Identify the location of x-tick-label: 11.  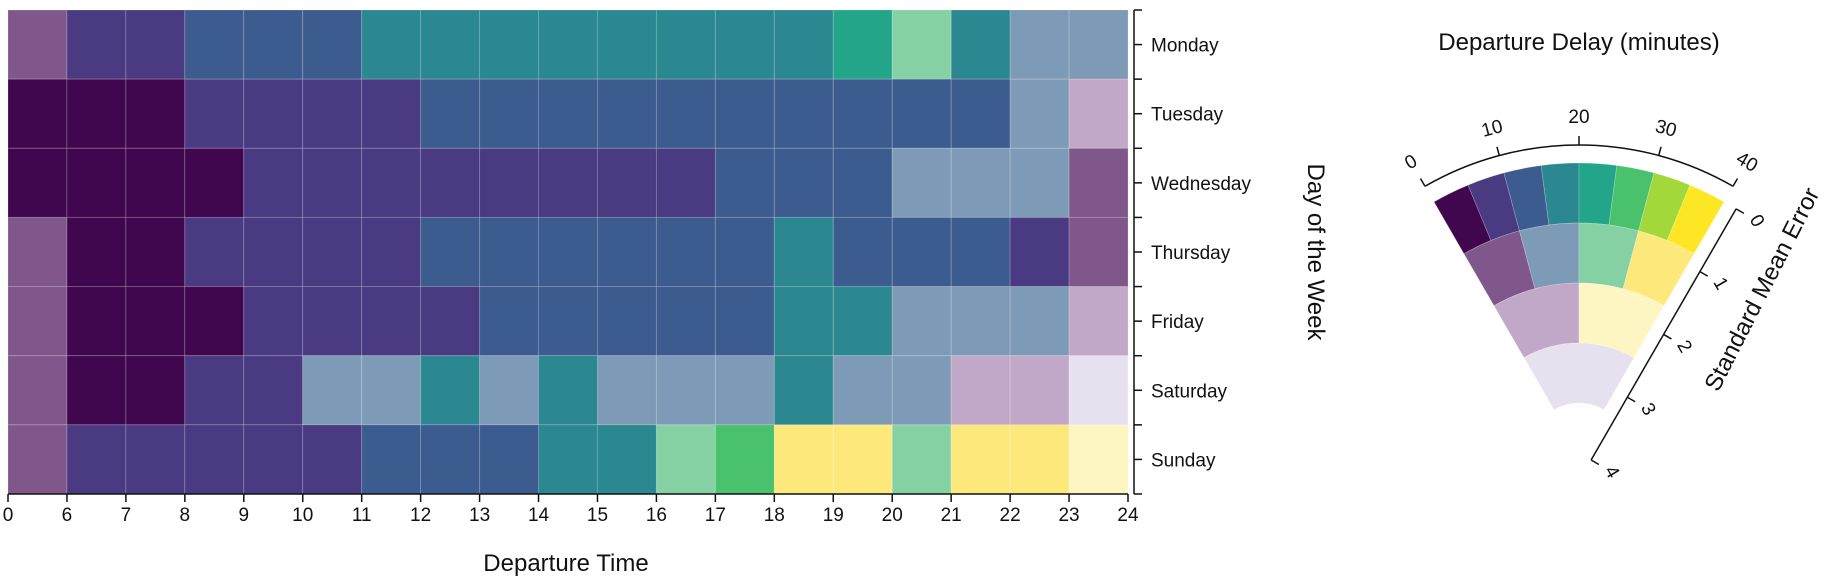
(362, 515).